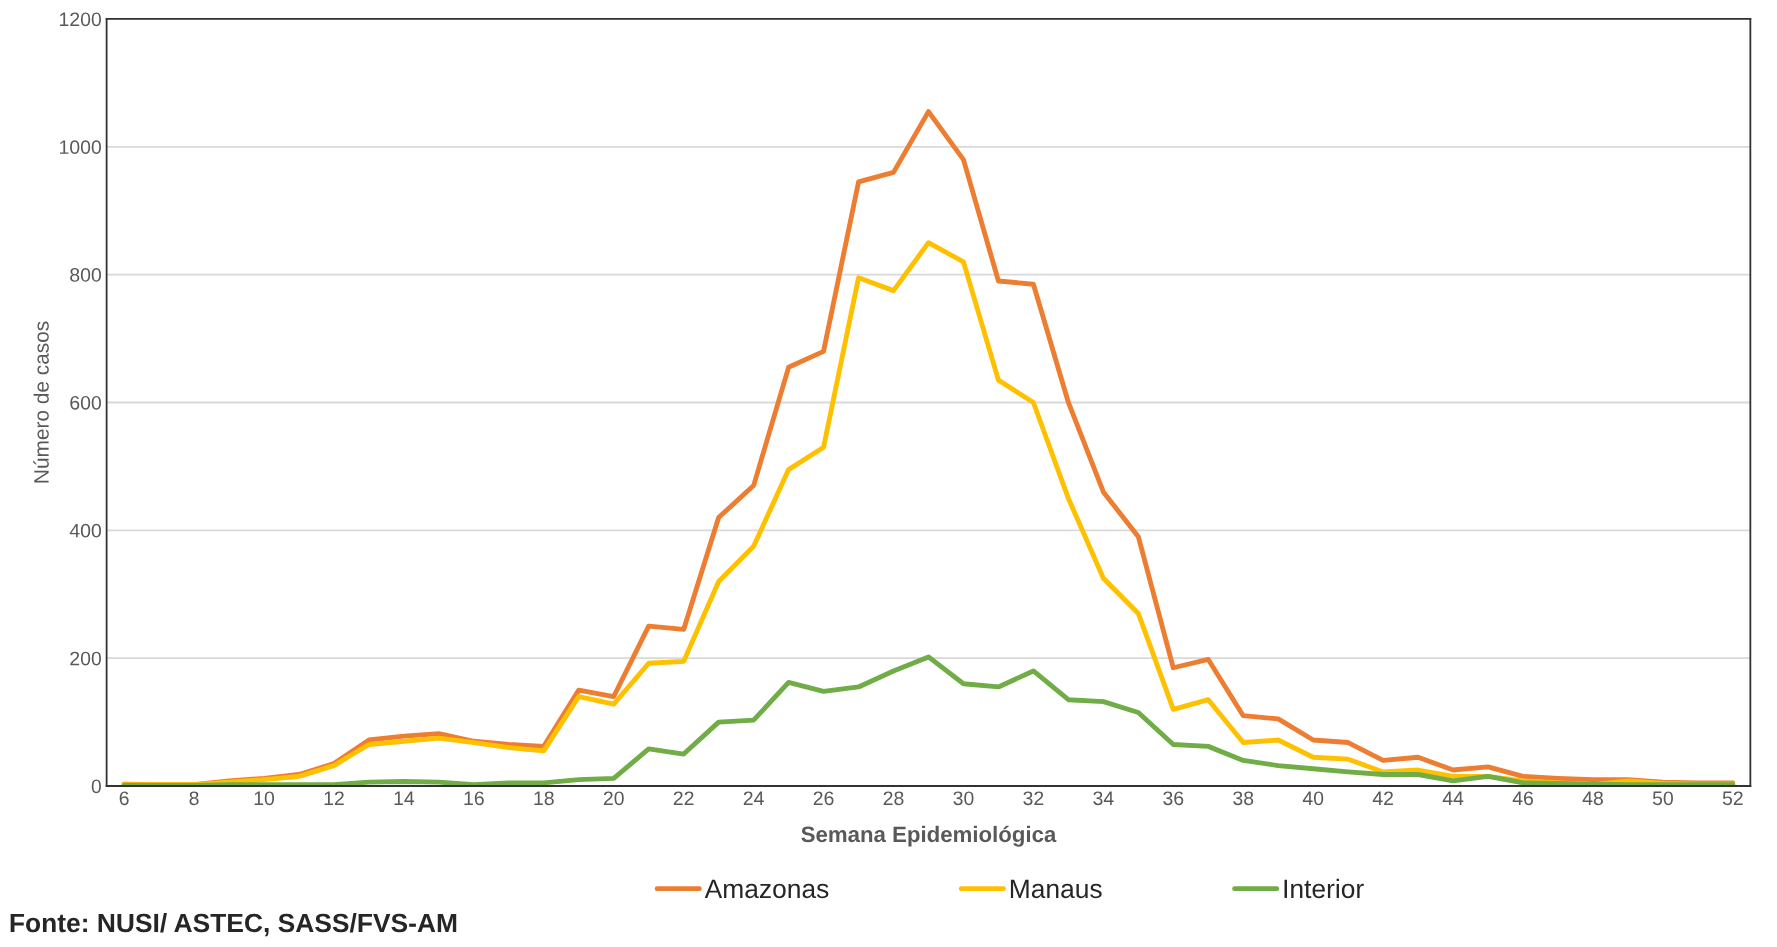 Image resolution: width=1777 pixels, height=947 pixels. What do you see at coordinates (544, 798) in the screenshot?
I see `x-tick-label: 18` at bounding box center [544, 798].